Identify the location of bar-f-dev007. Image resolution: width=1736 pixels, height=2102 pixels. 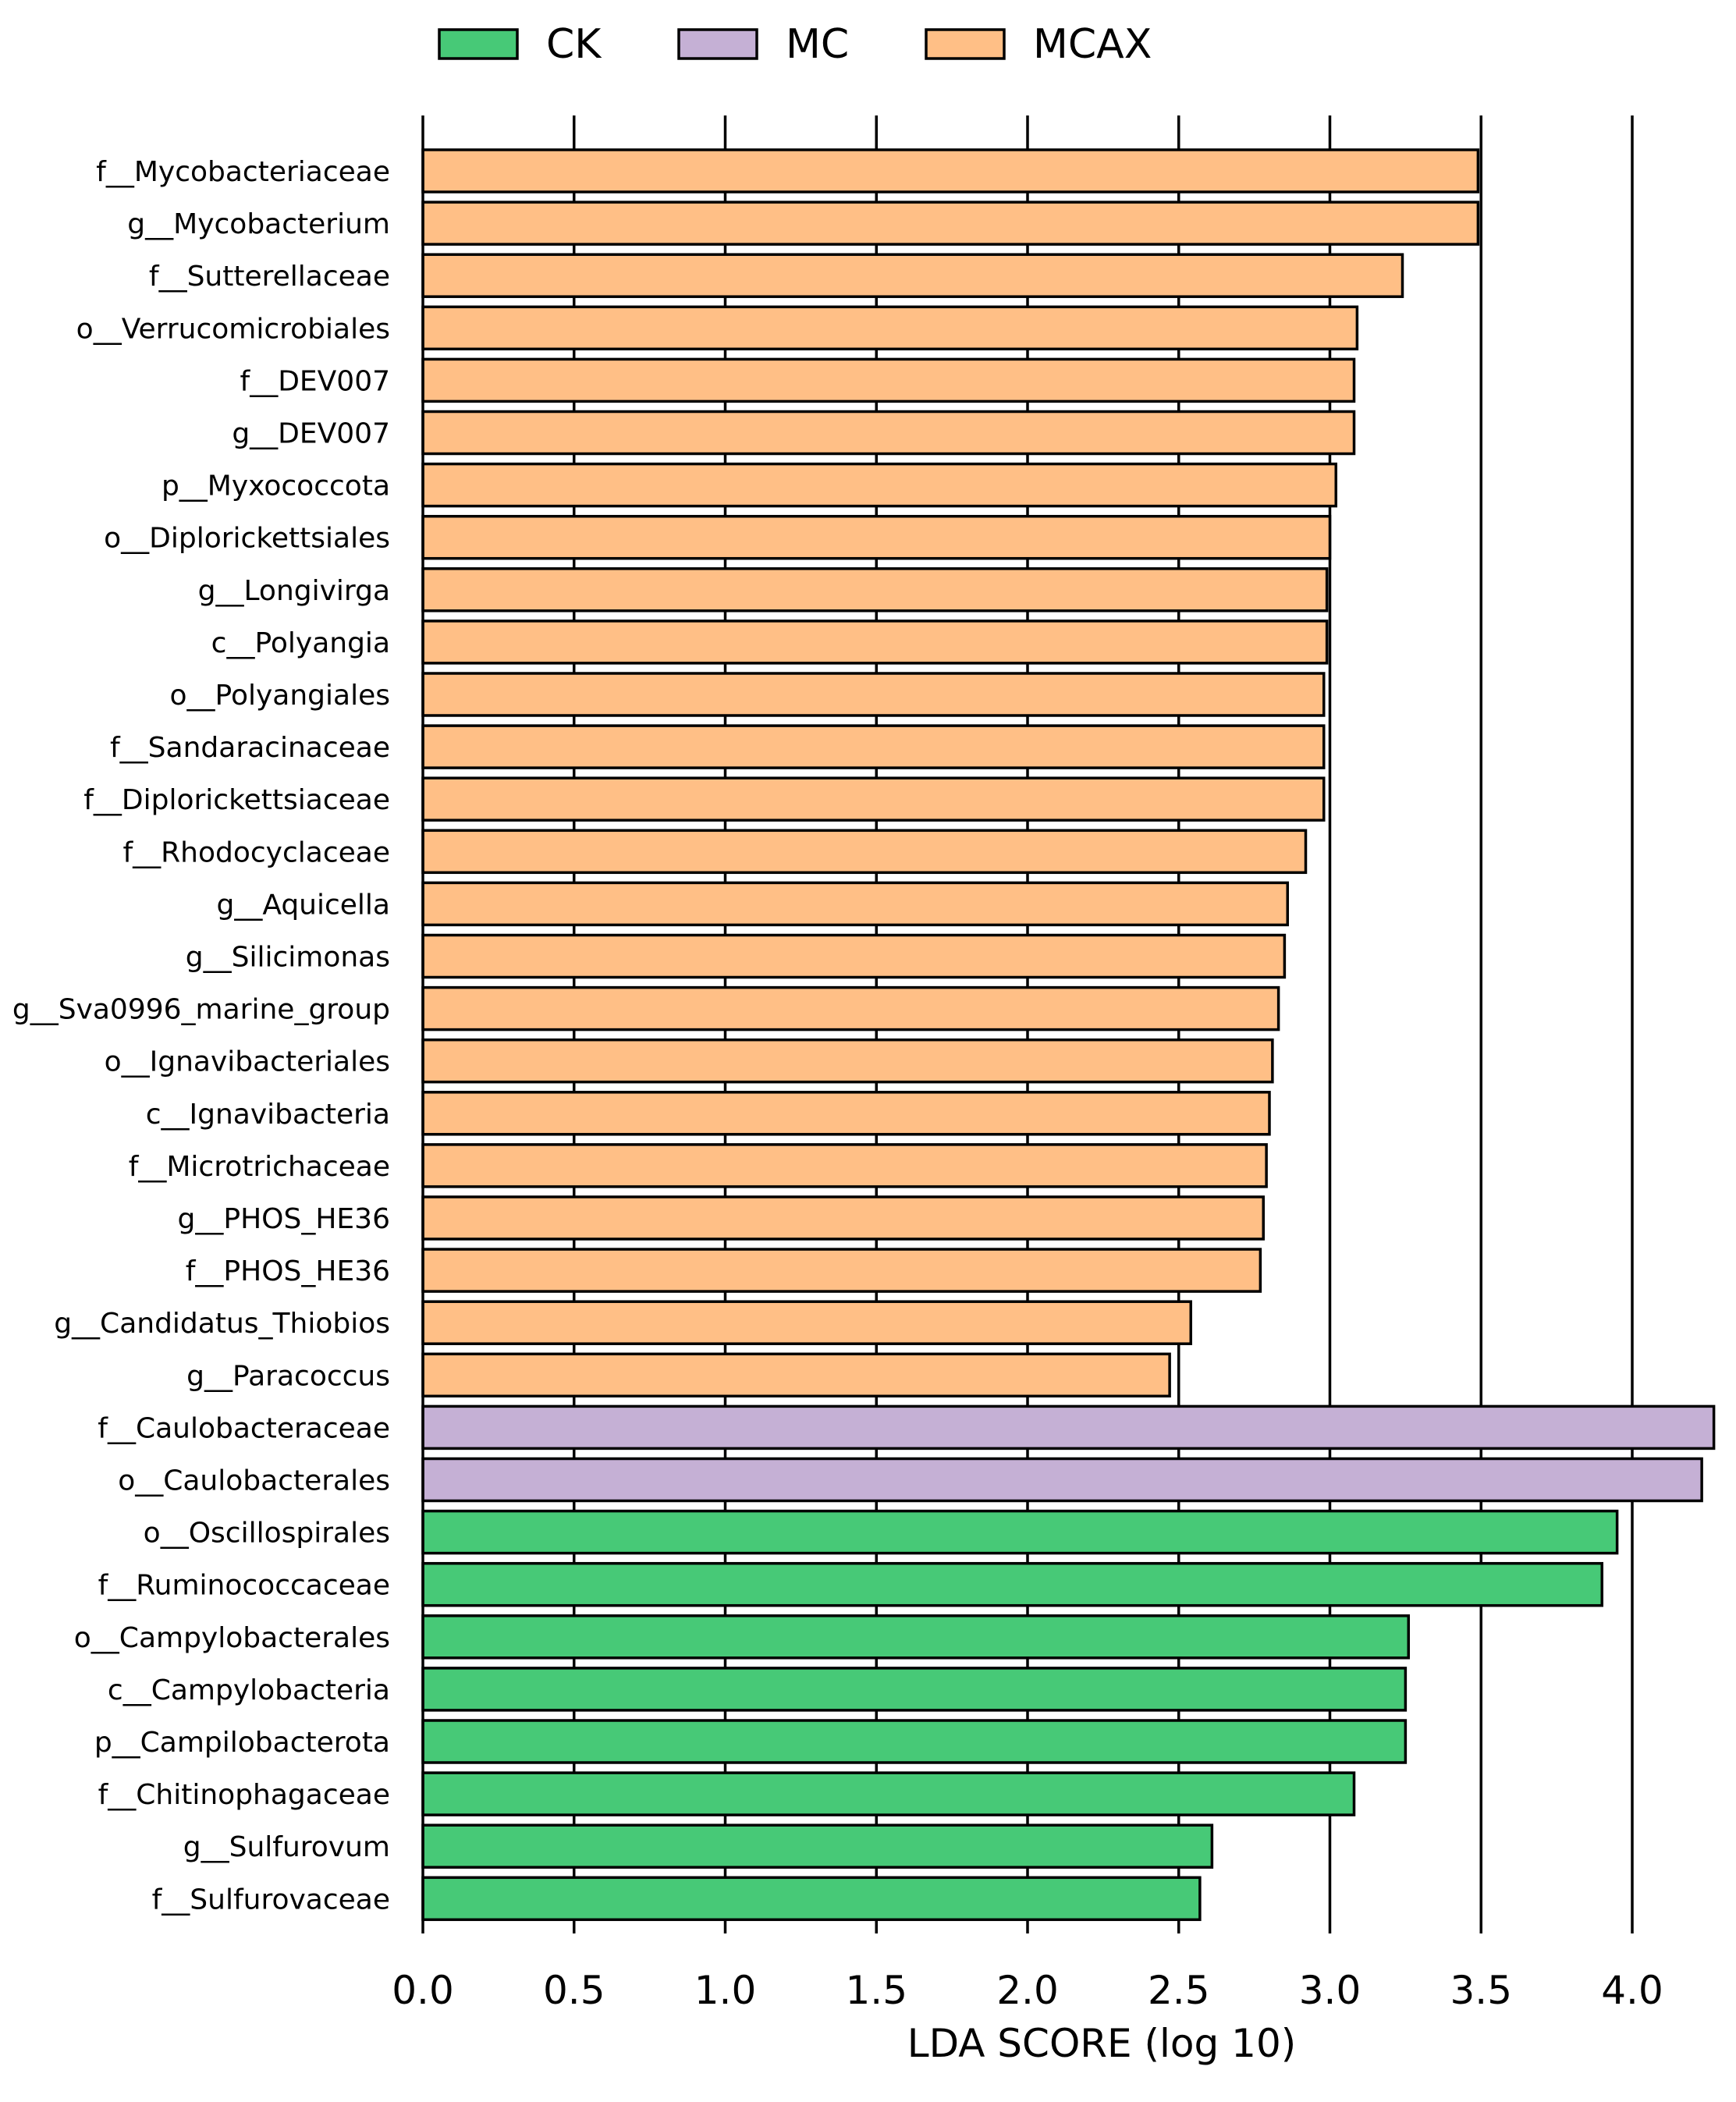
(888, 380).